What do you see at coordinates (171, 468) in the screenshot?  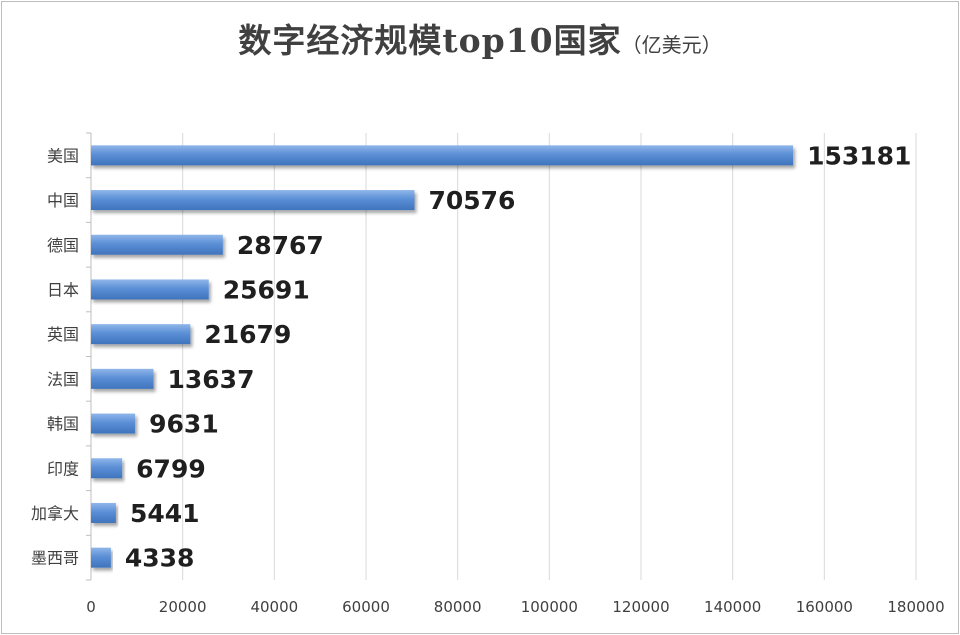 I see `data-label-7: 6799` at bounding box center [171, 468].